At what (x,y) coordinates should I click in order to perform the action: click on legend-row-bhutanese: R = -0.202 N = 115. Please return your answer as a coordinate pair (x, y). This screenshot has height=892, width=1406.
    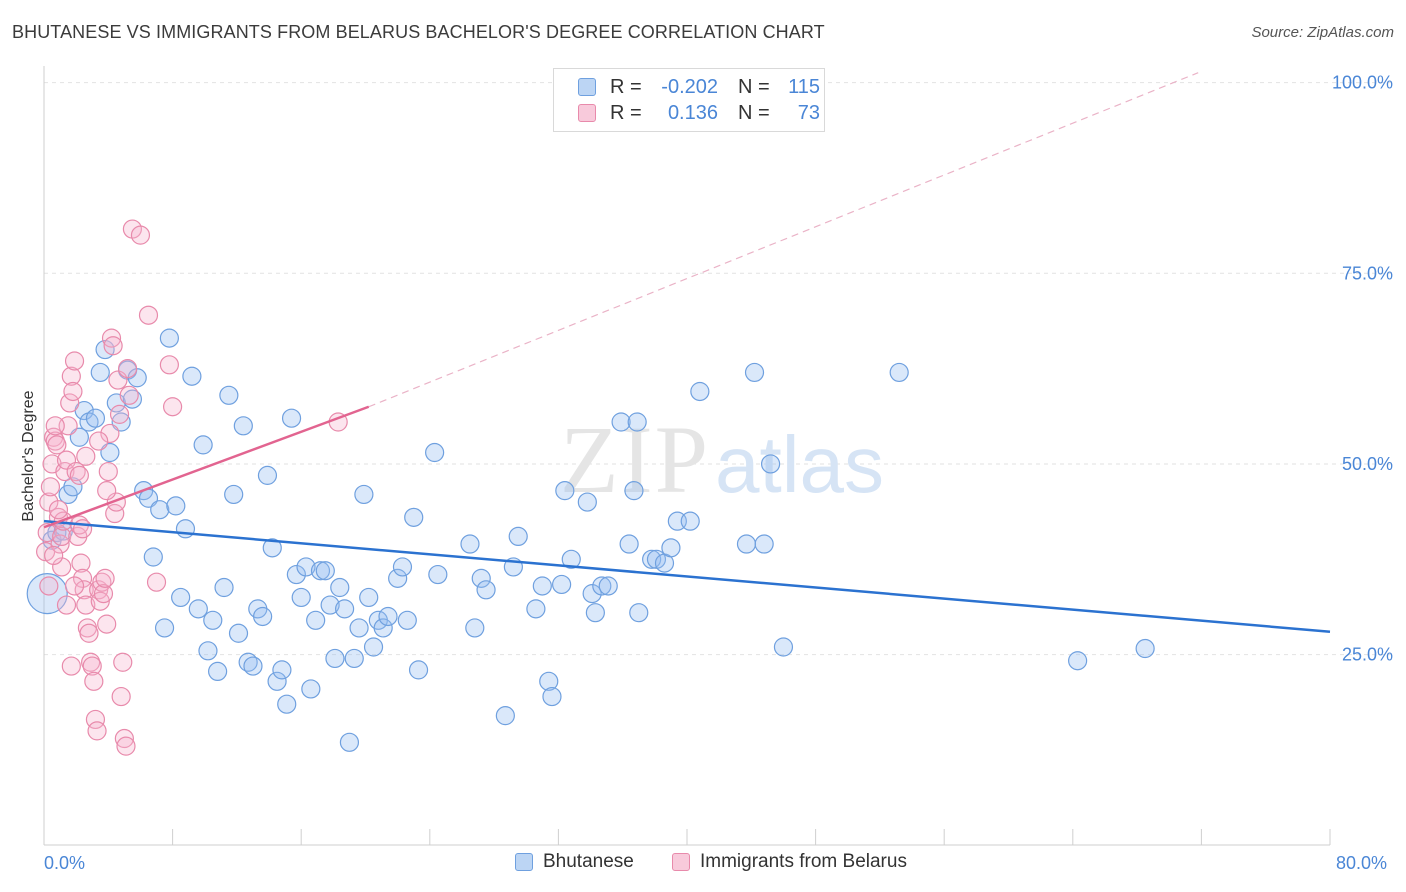
    Looking at the image, I should click on (699, 87).